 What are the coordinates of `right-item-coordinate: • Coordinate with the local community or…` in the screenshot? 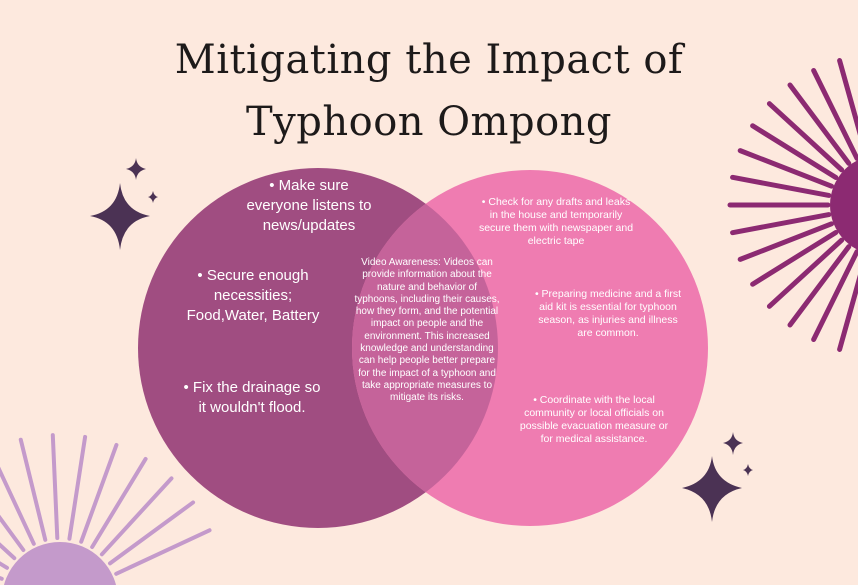 It's located at (594, 419).